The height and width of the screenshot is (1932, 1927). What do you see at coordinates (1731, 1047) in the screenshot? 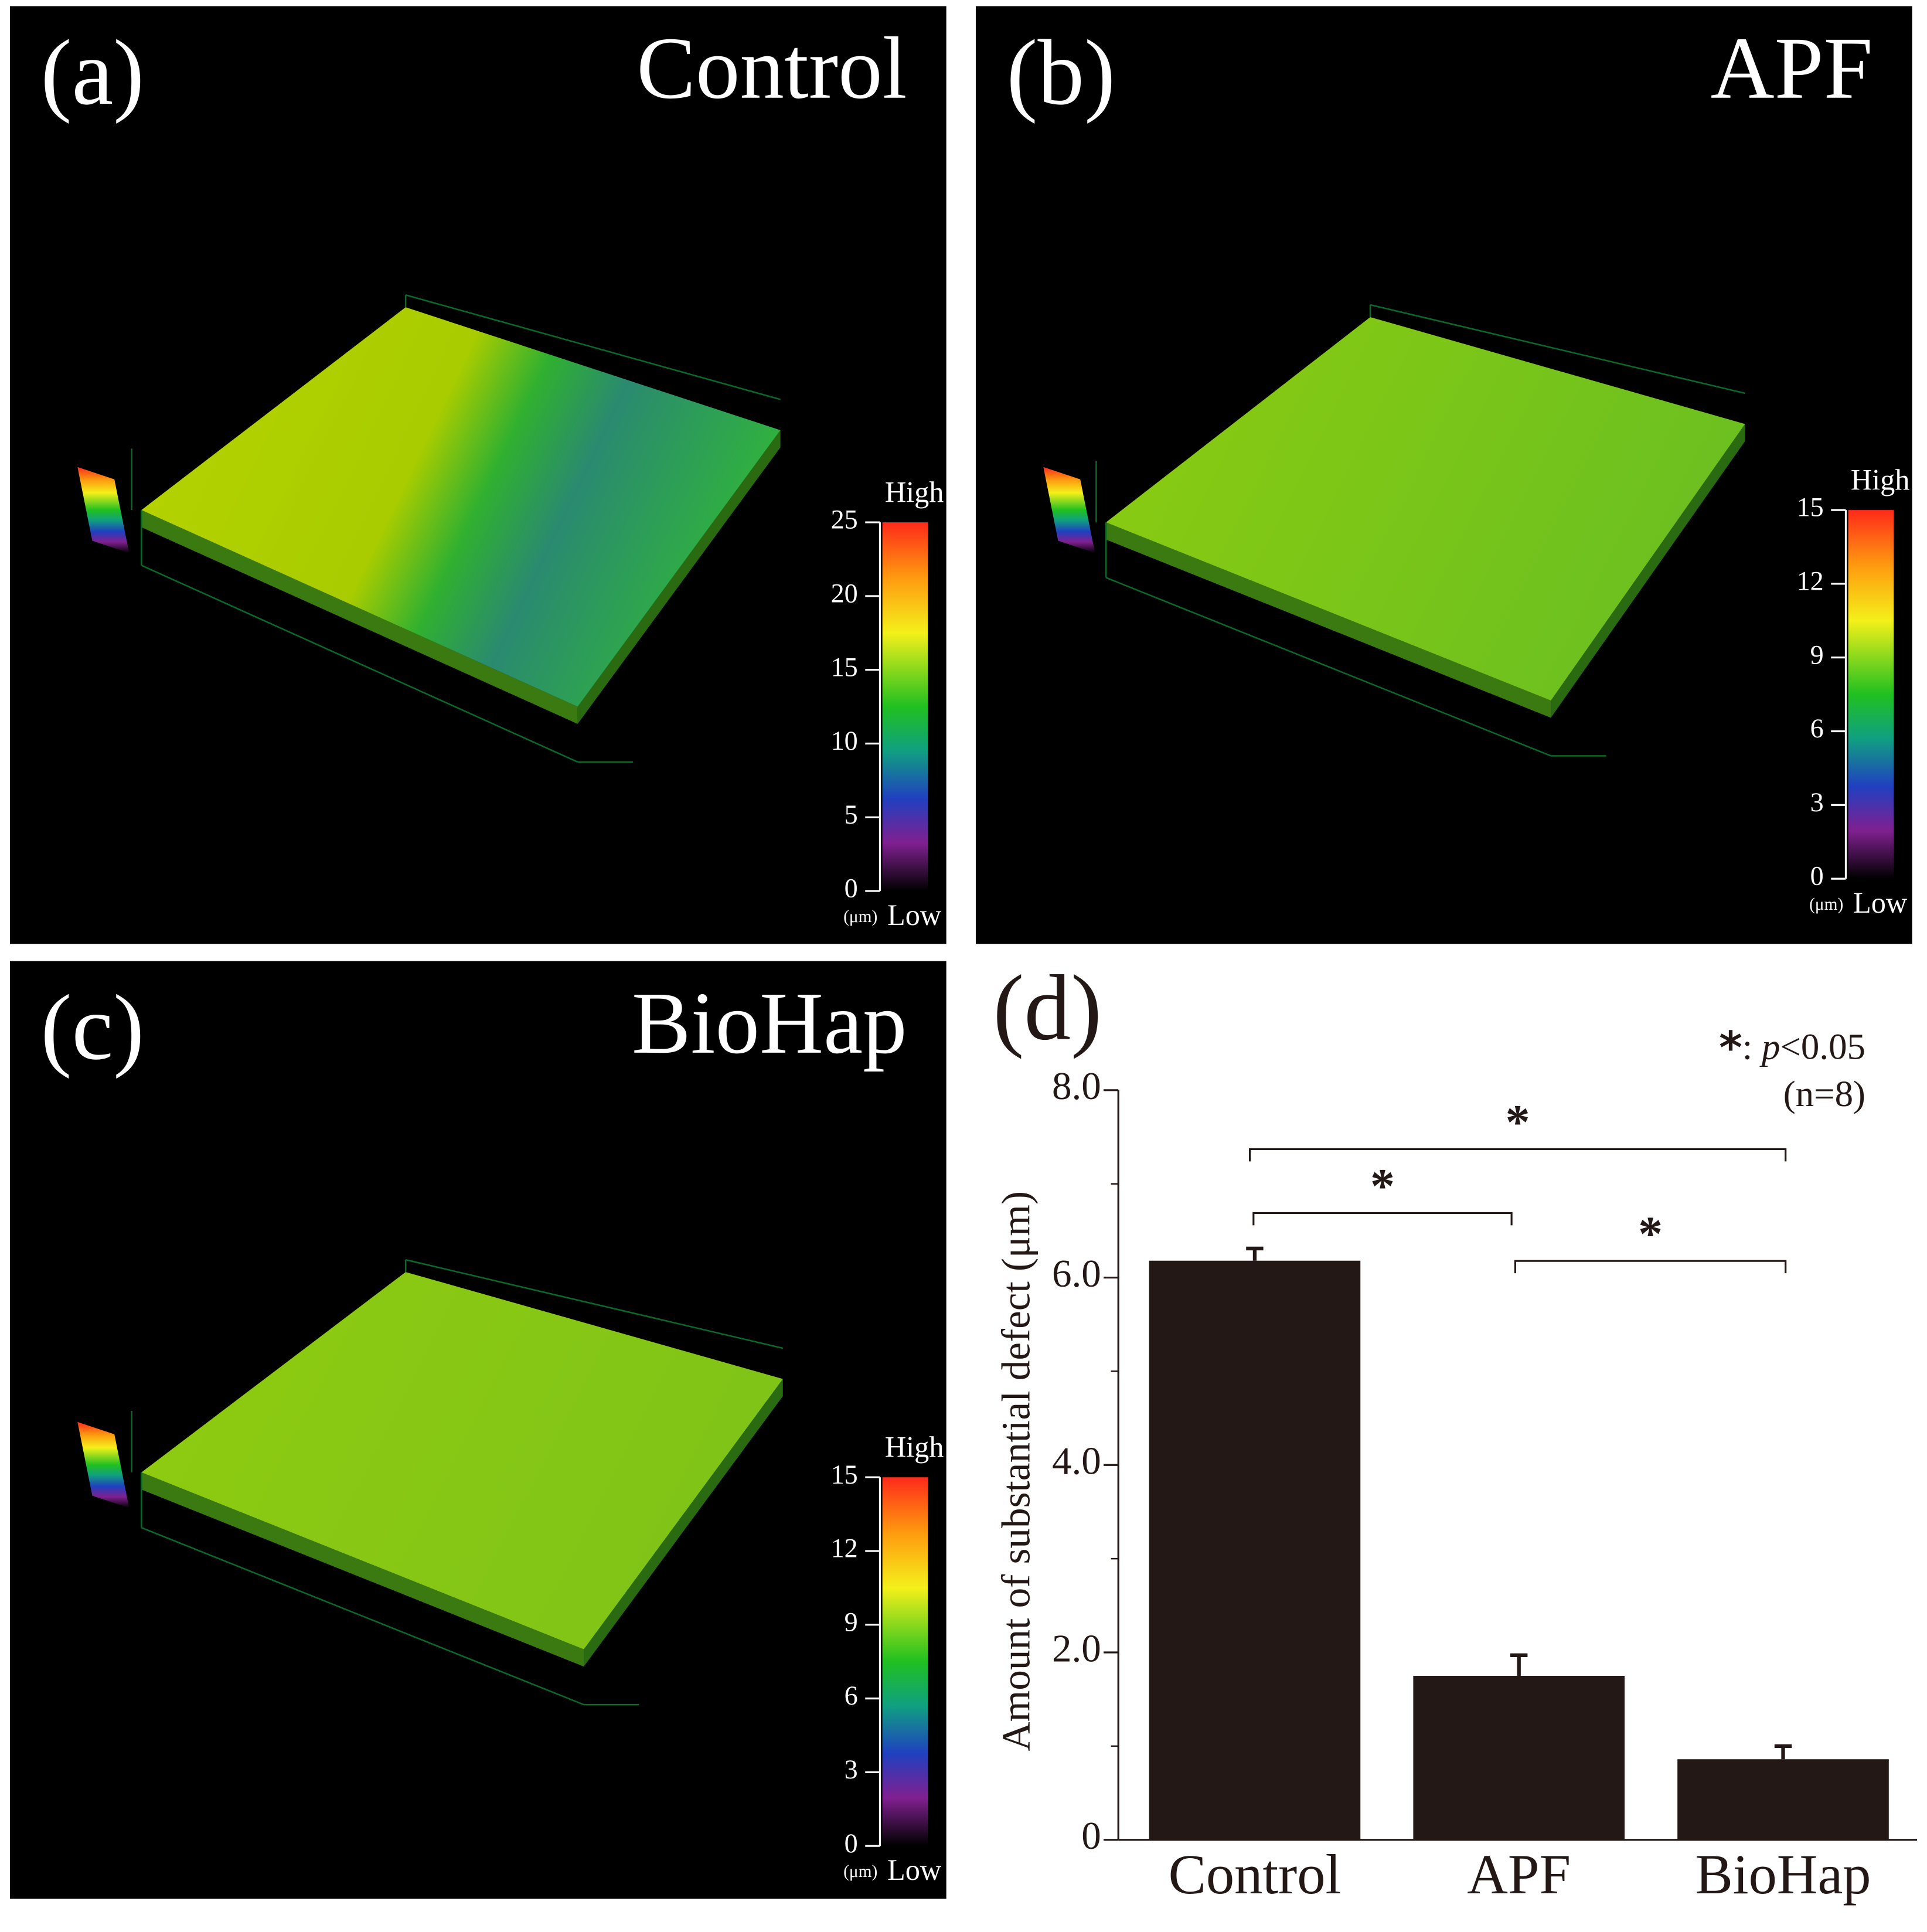
I see `note-part: *` at bounding box center [1731, 1047].